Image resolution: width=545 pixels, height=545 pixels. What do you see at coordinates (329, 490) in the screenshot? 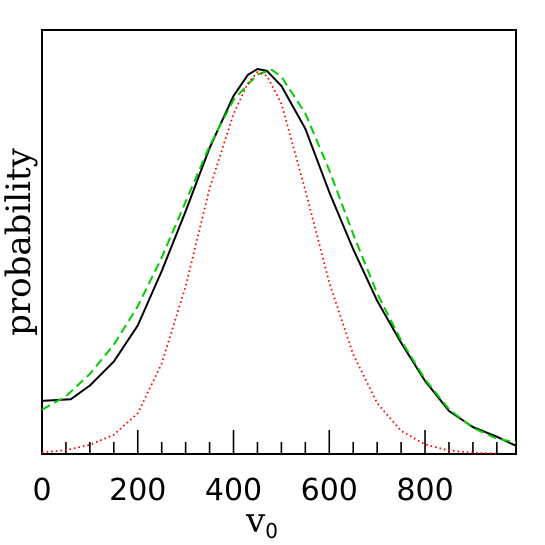
I see `x-tick-label: 600` at bounding box center [329, 490].